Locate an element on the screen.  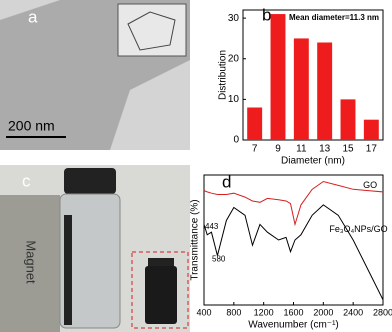
inset-vial is located at coordinates (161, 295).